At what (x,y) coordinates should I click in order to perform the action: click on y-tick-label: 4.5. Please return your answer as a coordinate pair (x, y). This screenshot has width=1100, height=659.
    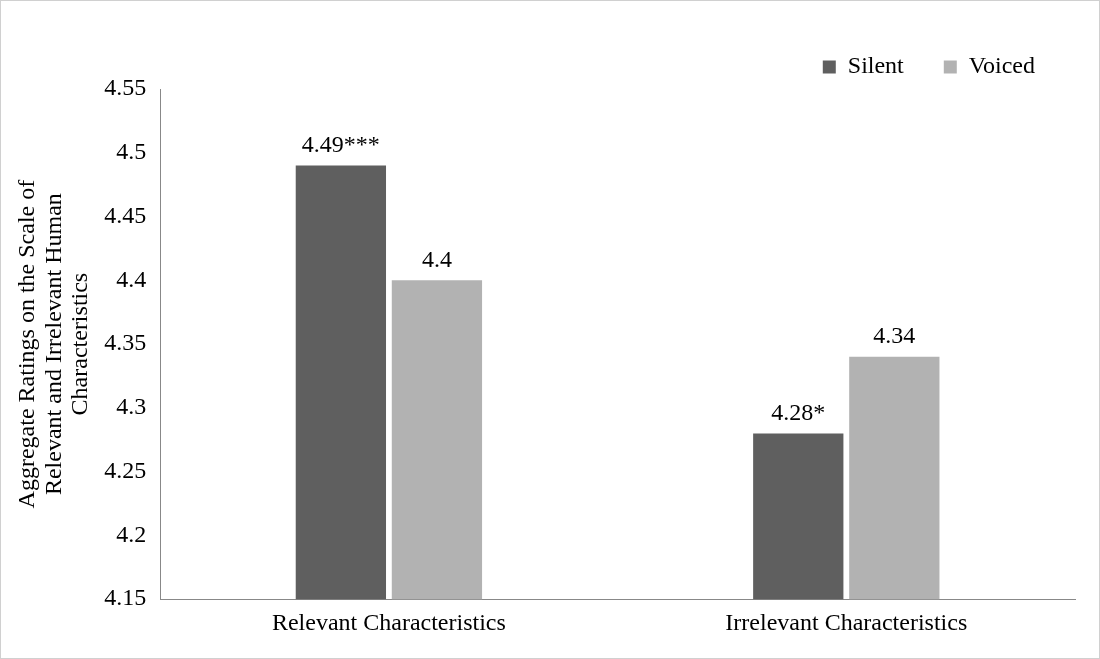
    Looking at the image, I should click on (131, 151).